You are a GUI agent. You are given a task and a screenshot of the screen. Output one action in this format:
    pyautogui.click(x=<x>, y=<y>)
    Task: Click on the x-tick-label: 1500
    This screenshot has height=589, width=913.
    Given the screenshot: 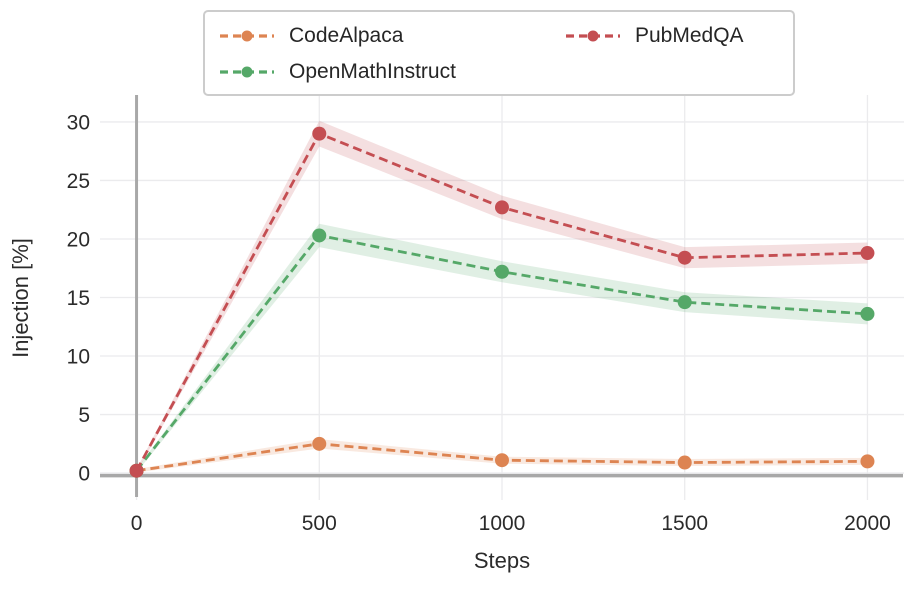 What is the action you would take?
    pyautogui.click(x=684, y=523)
    